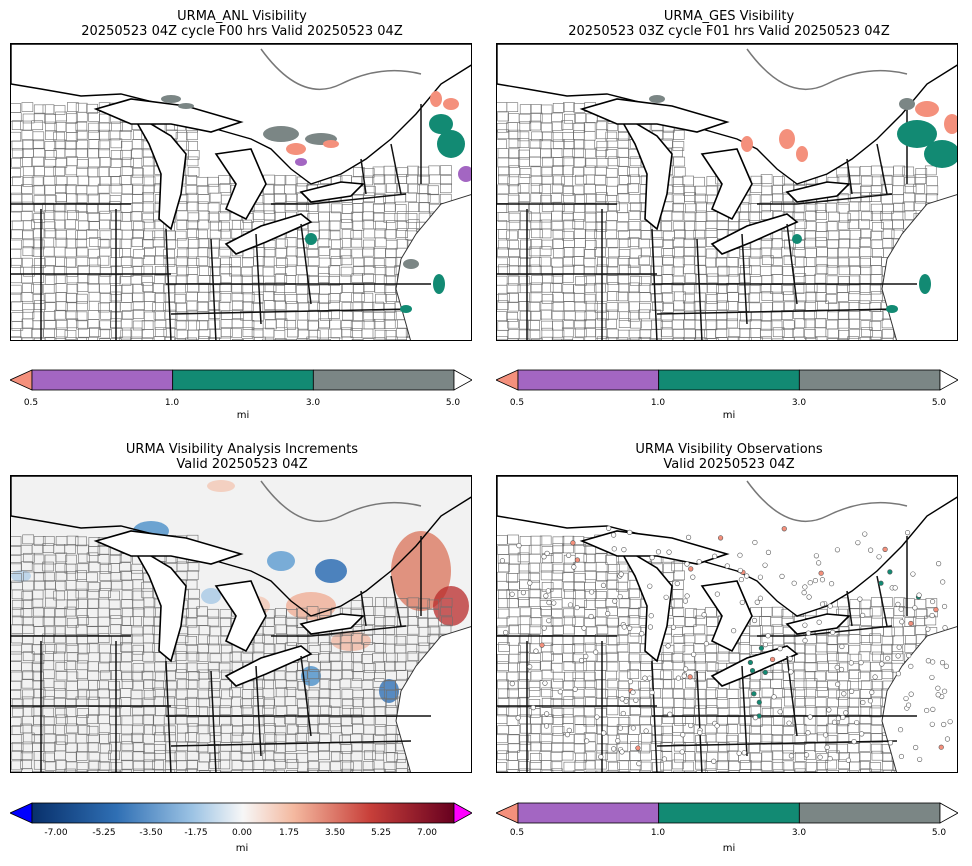 The width and height of the screenshot is (972, 866). I want to click on panel1-tick: 3.0, so click(313, 403).